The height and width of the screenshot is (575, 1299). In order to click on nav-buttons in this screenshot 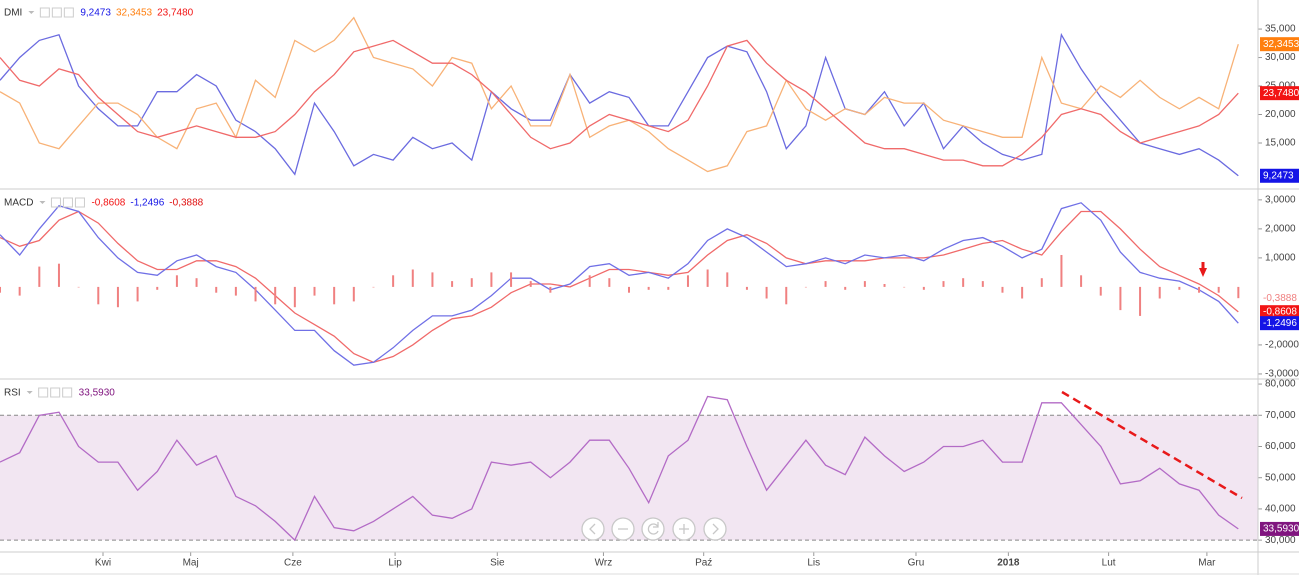, I will do `click(654, 529)`.